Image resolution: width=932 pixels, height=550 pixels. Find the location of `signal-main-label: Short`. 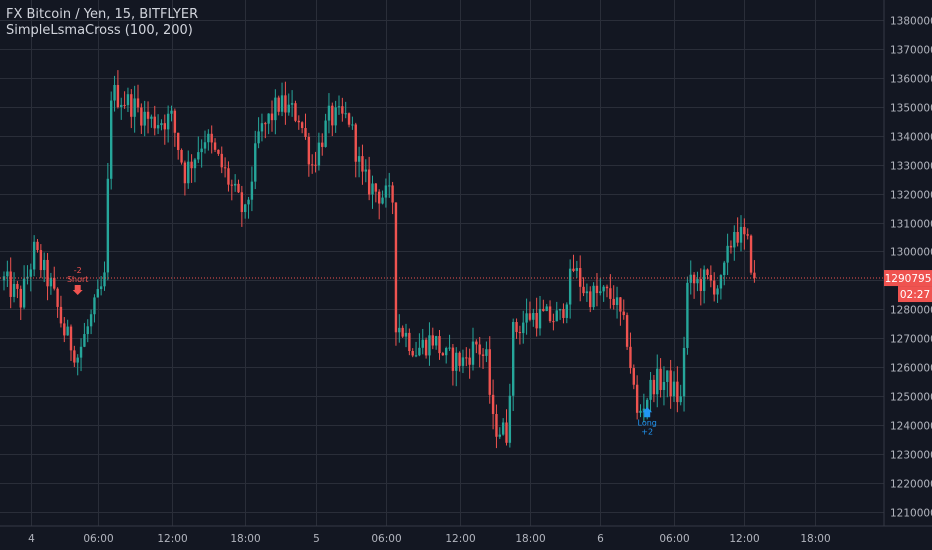

signal-main-label: Short is located at coordinates (77, 279).